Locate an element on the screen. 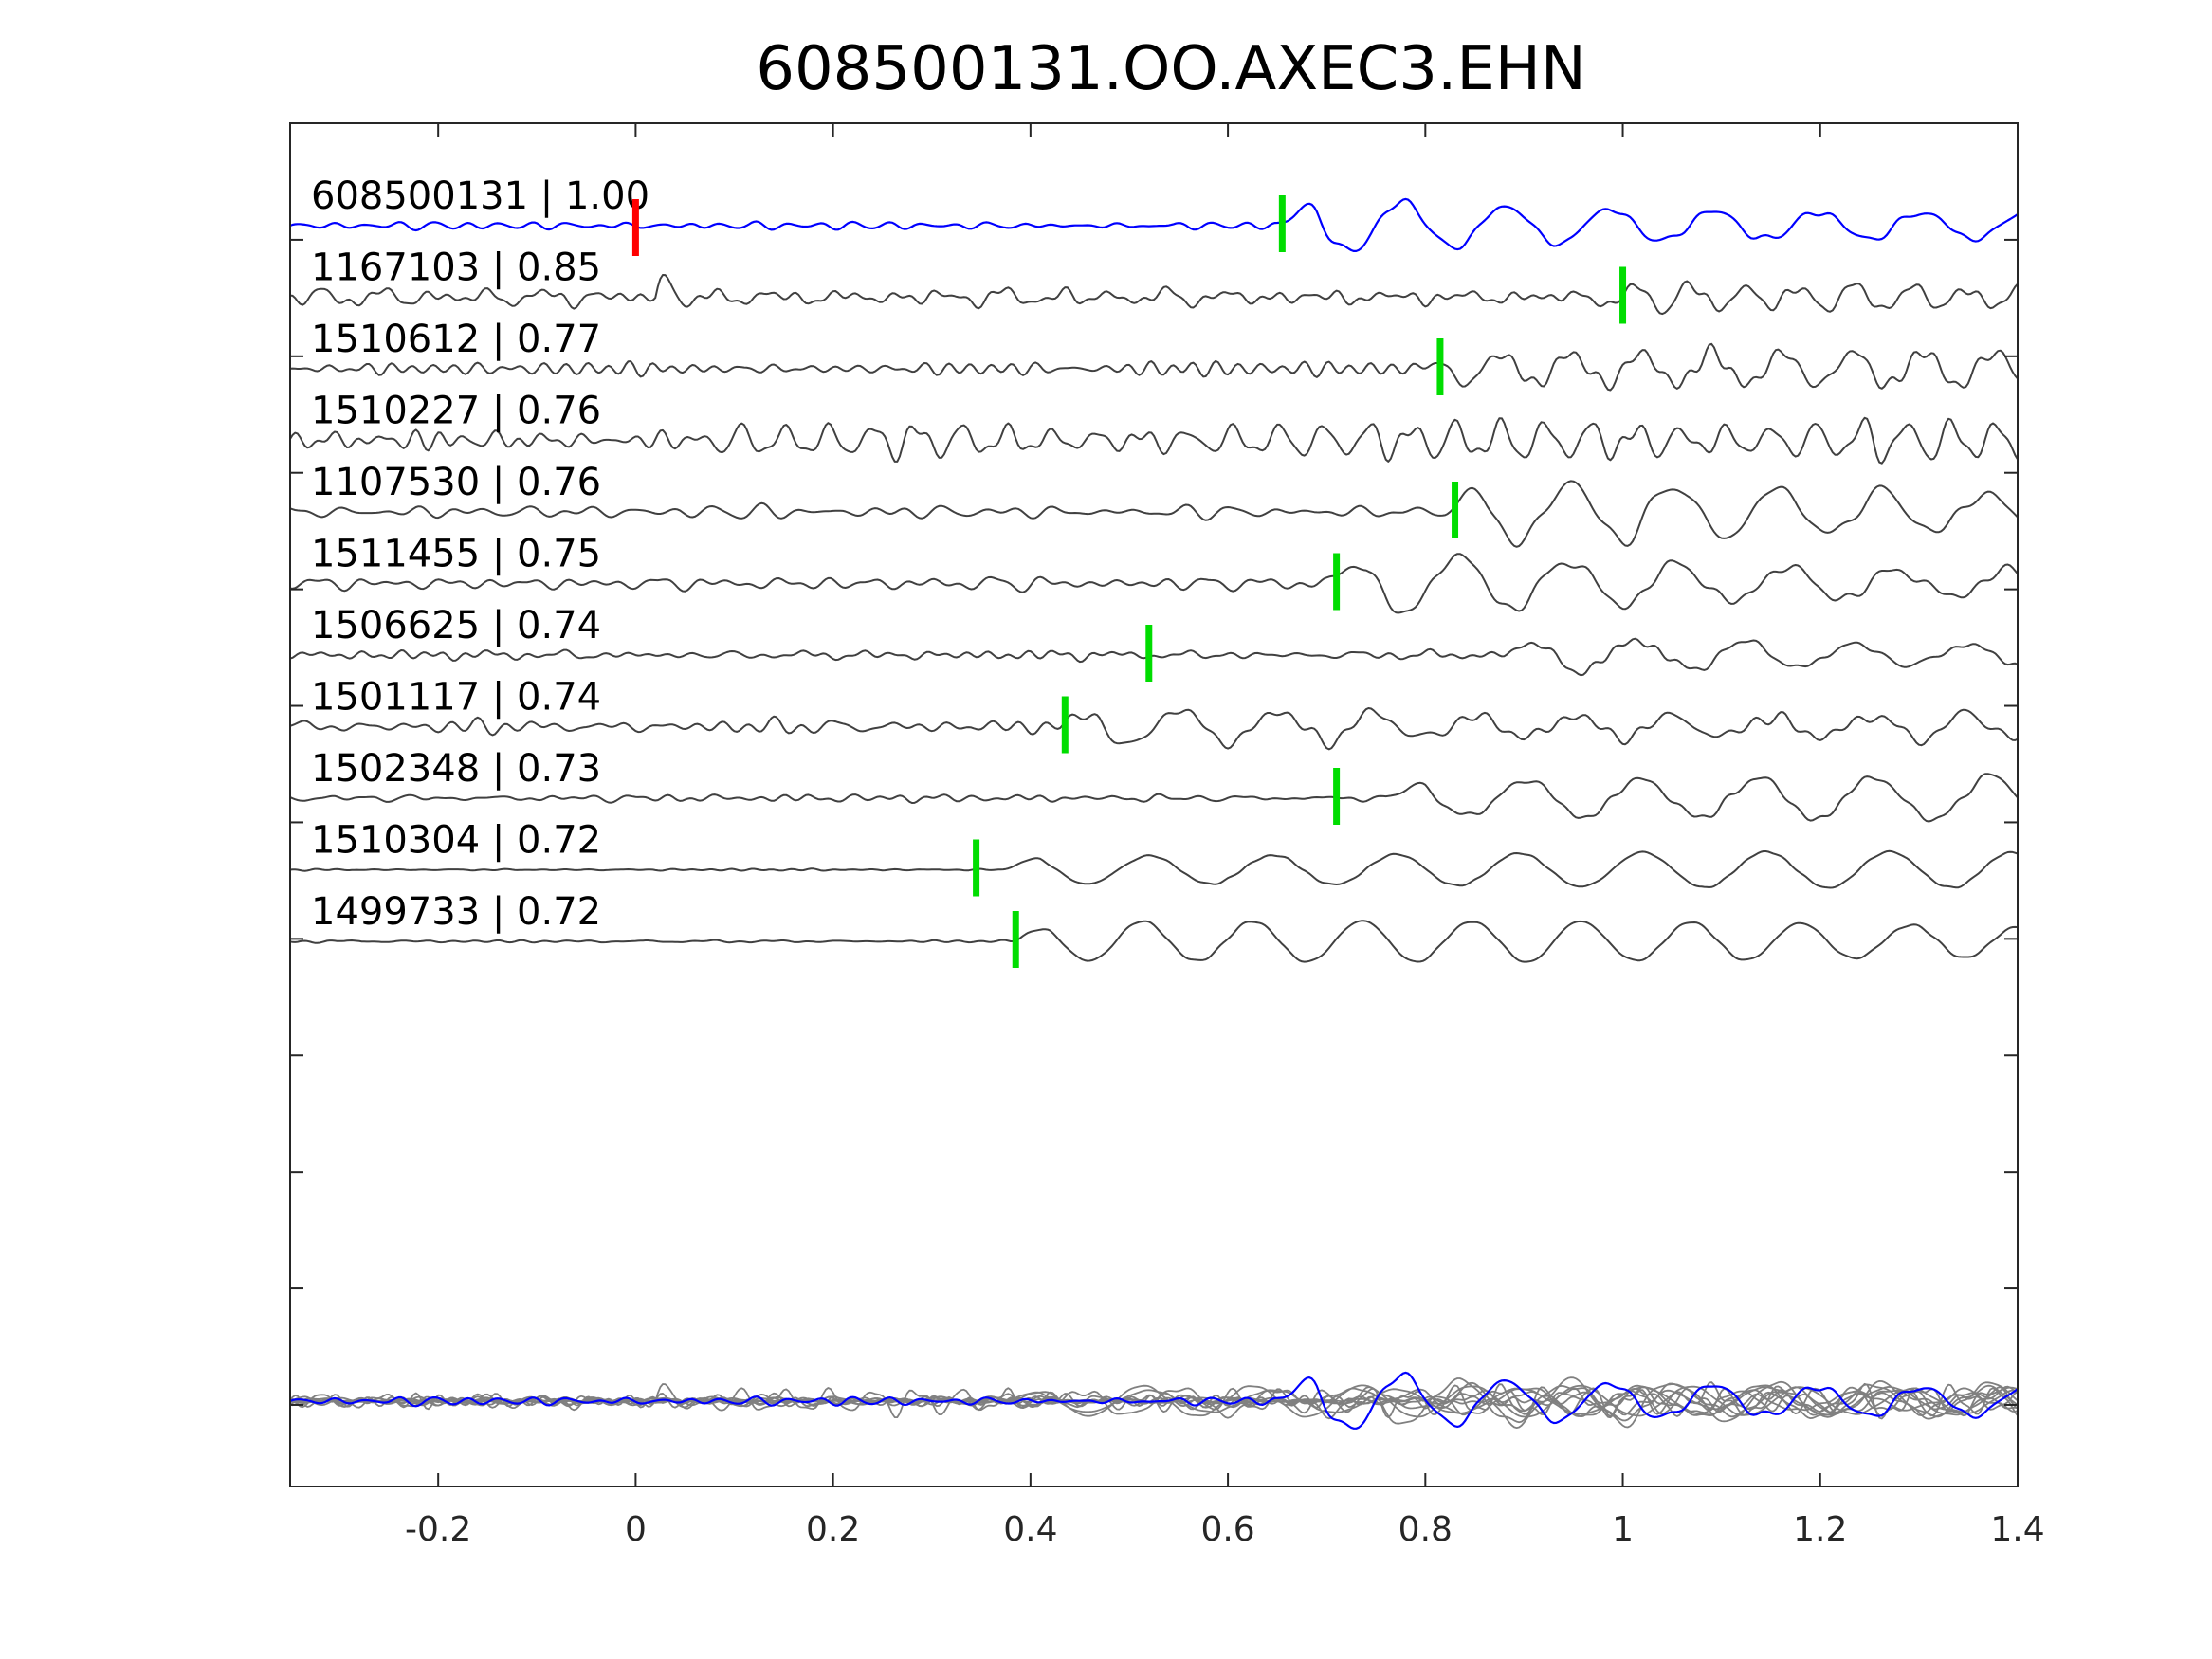 The width and height of the screenshot is (2212, 1659). trace-label-8: 1502348 | 0.73 is located at coordinates (456, 769).